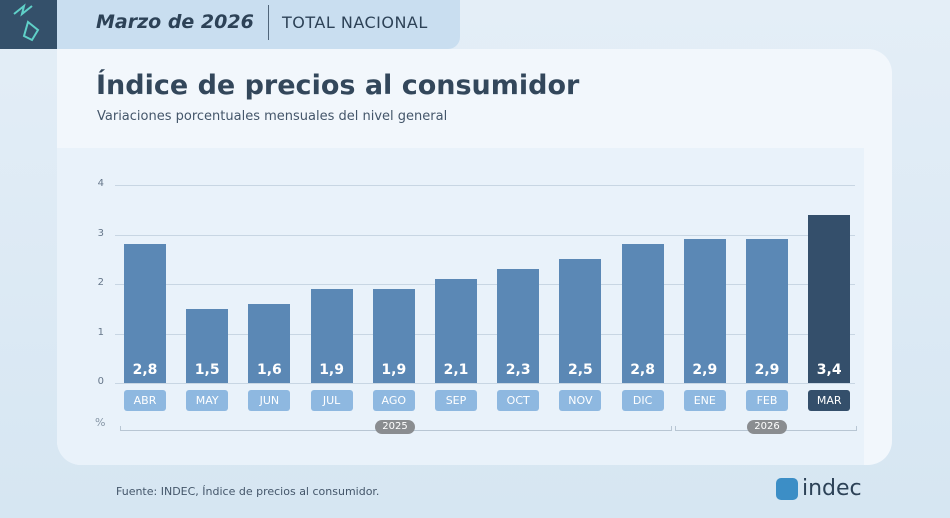  What do you see at coordinates (704, 311) in the screenshot?
I see `bar-ene` at bounding box center [704, 311].